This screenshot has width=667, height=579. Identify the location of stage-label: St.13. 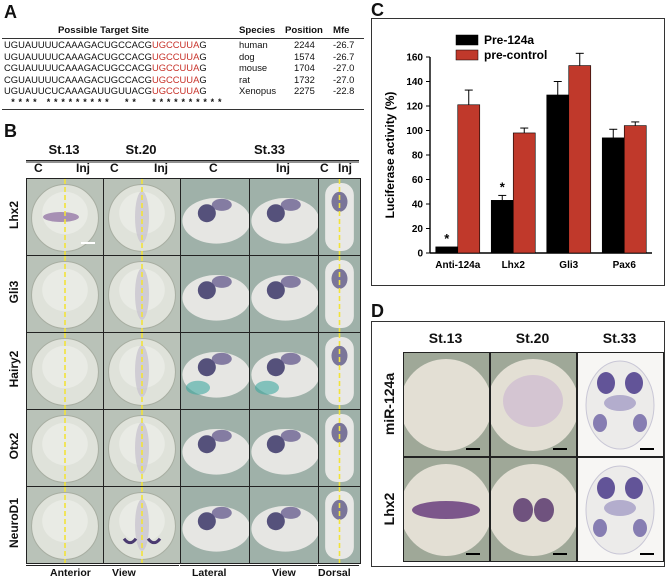
(64, 149).